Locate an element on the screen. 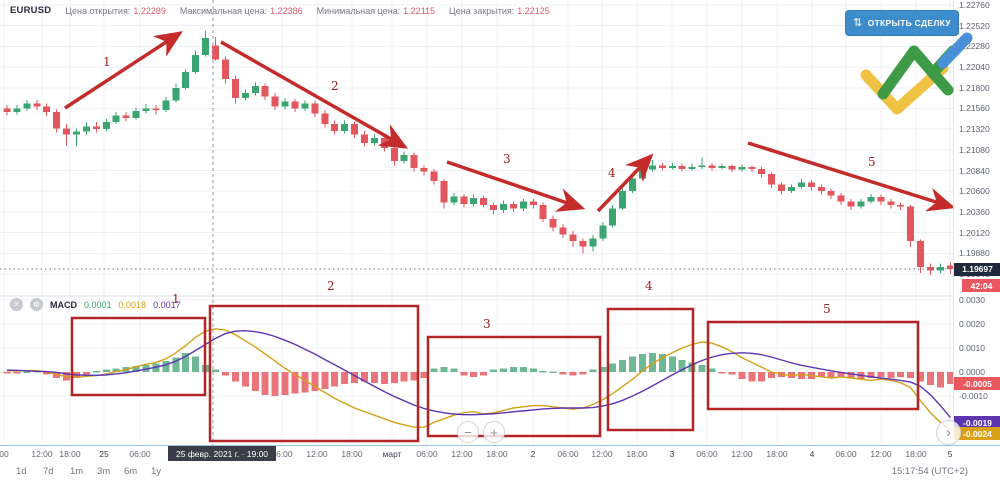 The image size is (1000, 482). open-trade-label: ОТКРЫТЬ СДЕЛКУ is located at coordinates (909, 23).